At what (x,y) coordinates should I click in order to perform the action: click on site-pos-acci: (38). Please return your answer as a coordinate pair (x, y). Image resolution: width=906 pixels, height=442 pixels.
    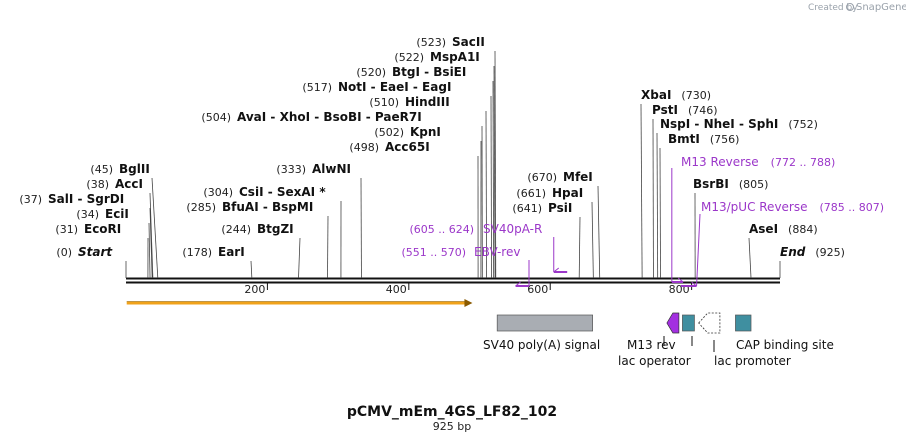
    Looking at the image, I should click on (97, 184).